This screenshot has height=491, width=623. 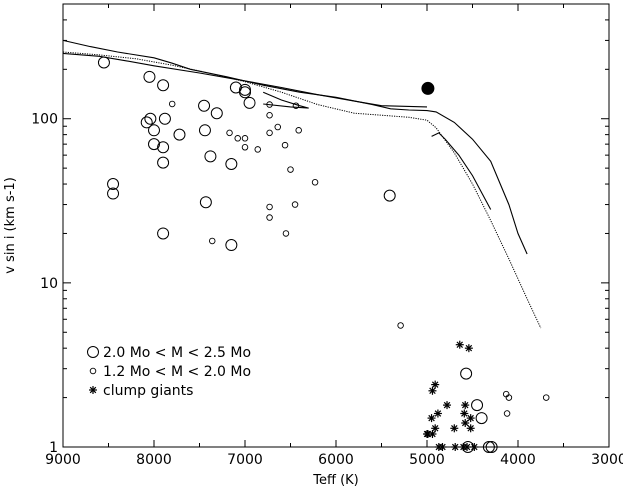 I want to click on y-tick-label: 10, so click(x=49, y=284).